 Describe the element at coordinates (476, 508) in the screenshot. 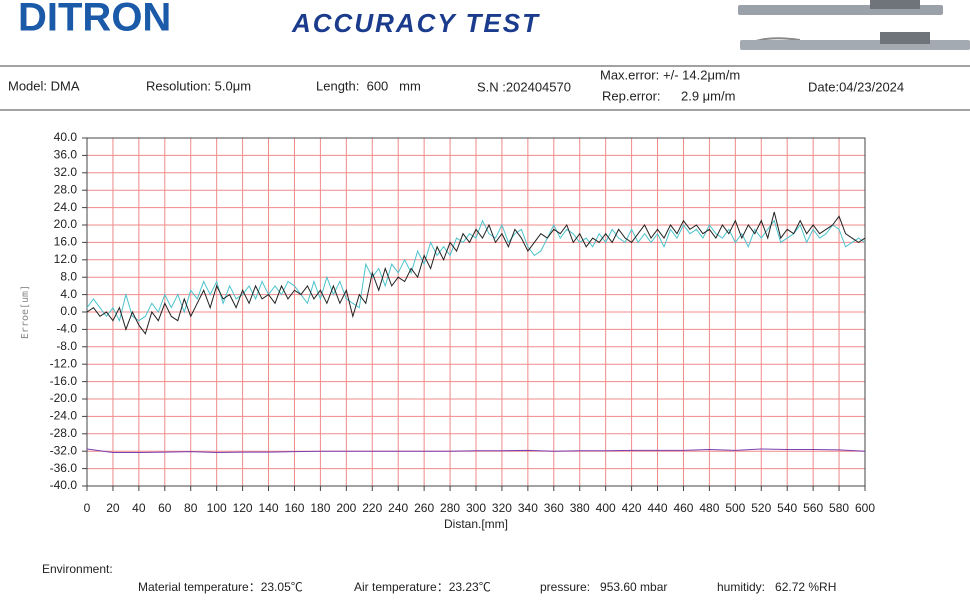

I see `x-tick-label: 300` at that location.